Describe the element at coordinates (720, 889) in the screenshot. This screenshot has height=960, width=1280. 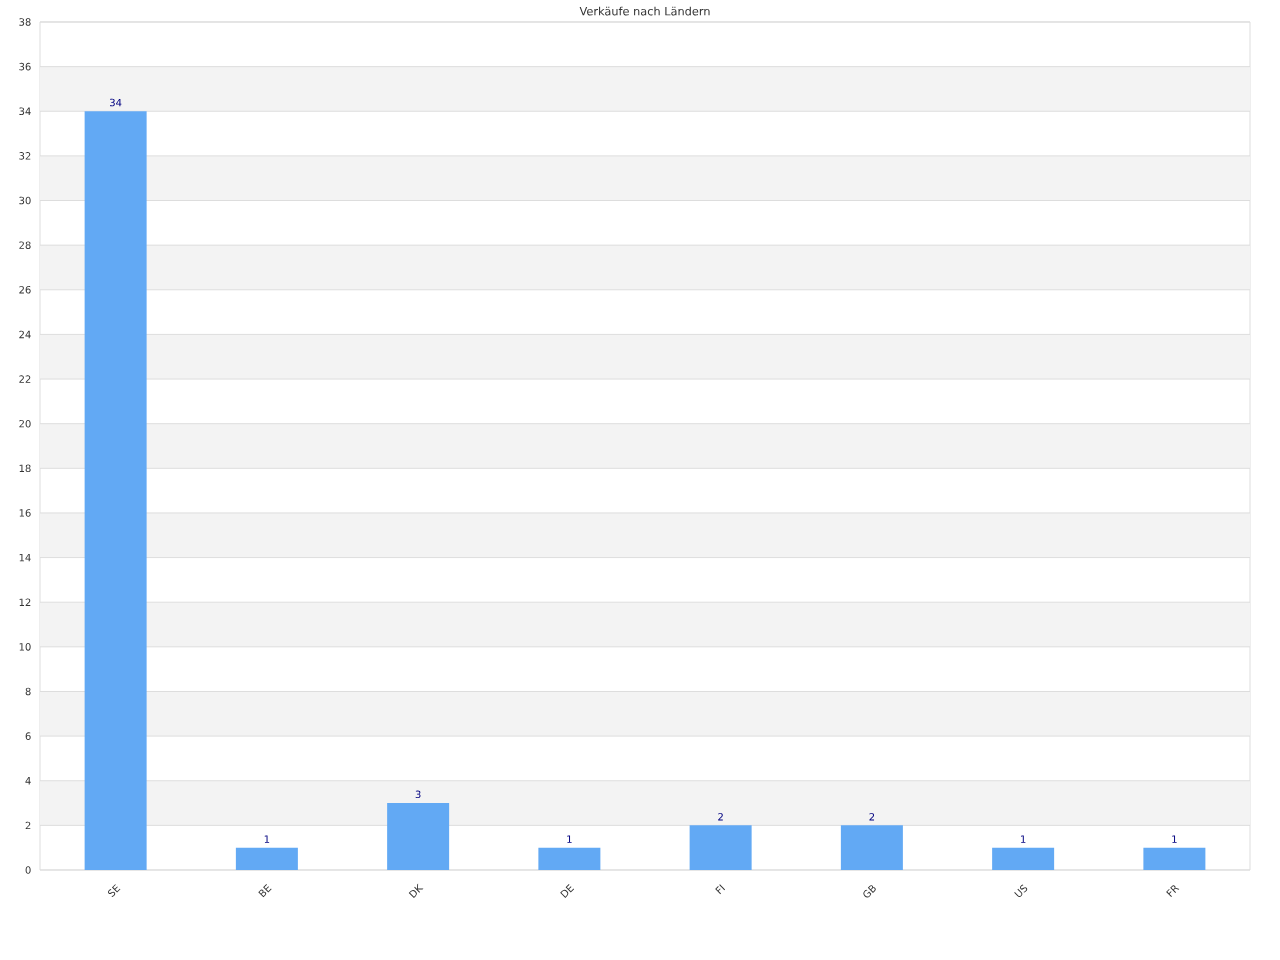
I see `x-tick-label: FI` at that location.